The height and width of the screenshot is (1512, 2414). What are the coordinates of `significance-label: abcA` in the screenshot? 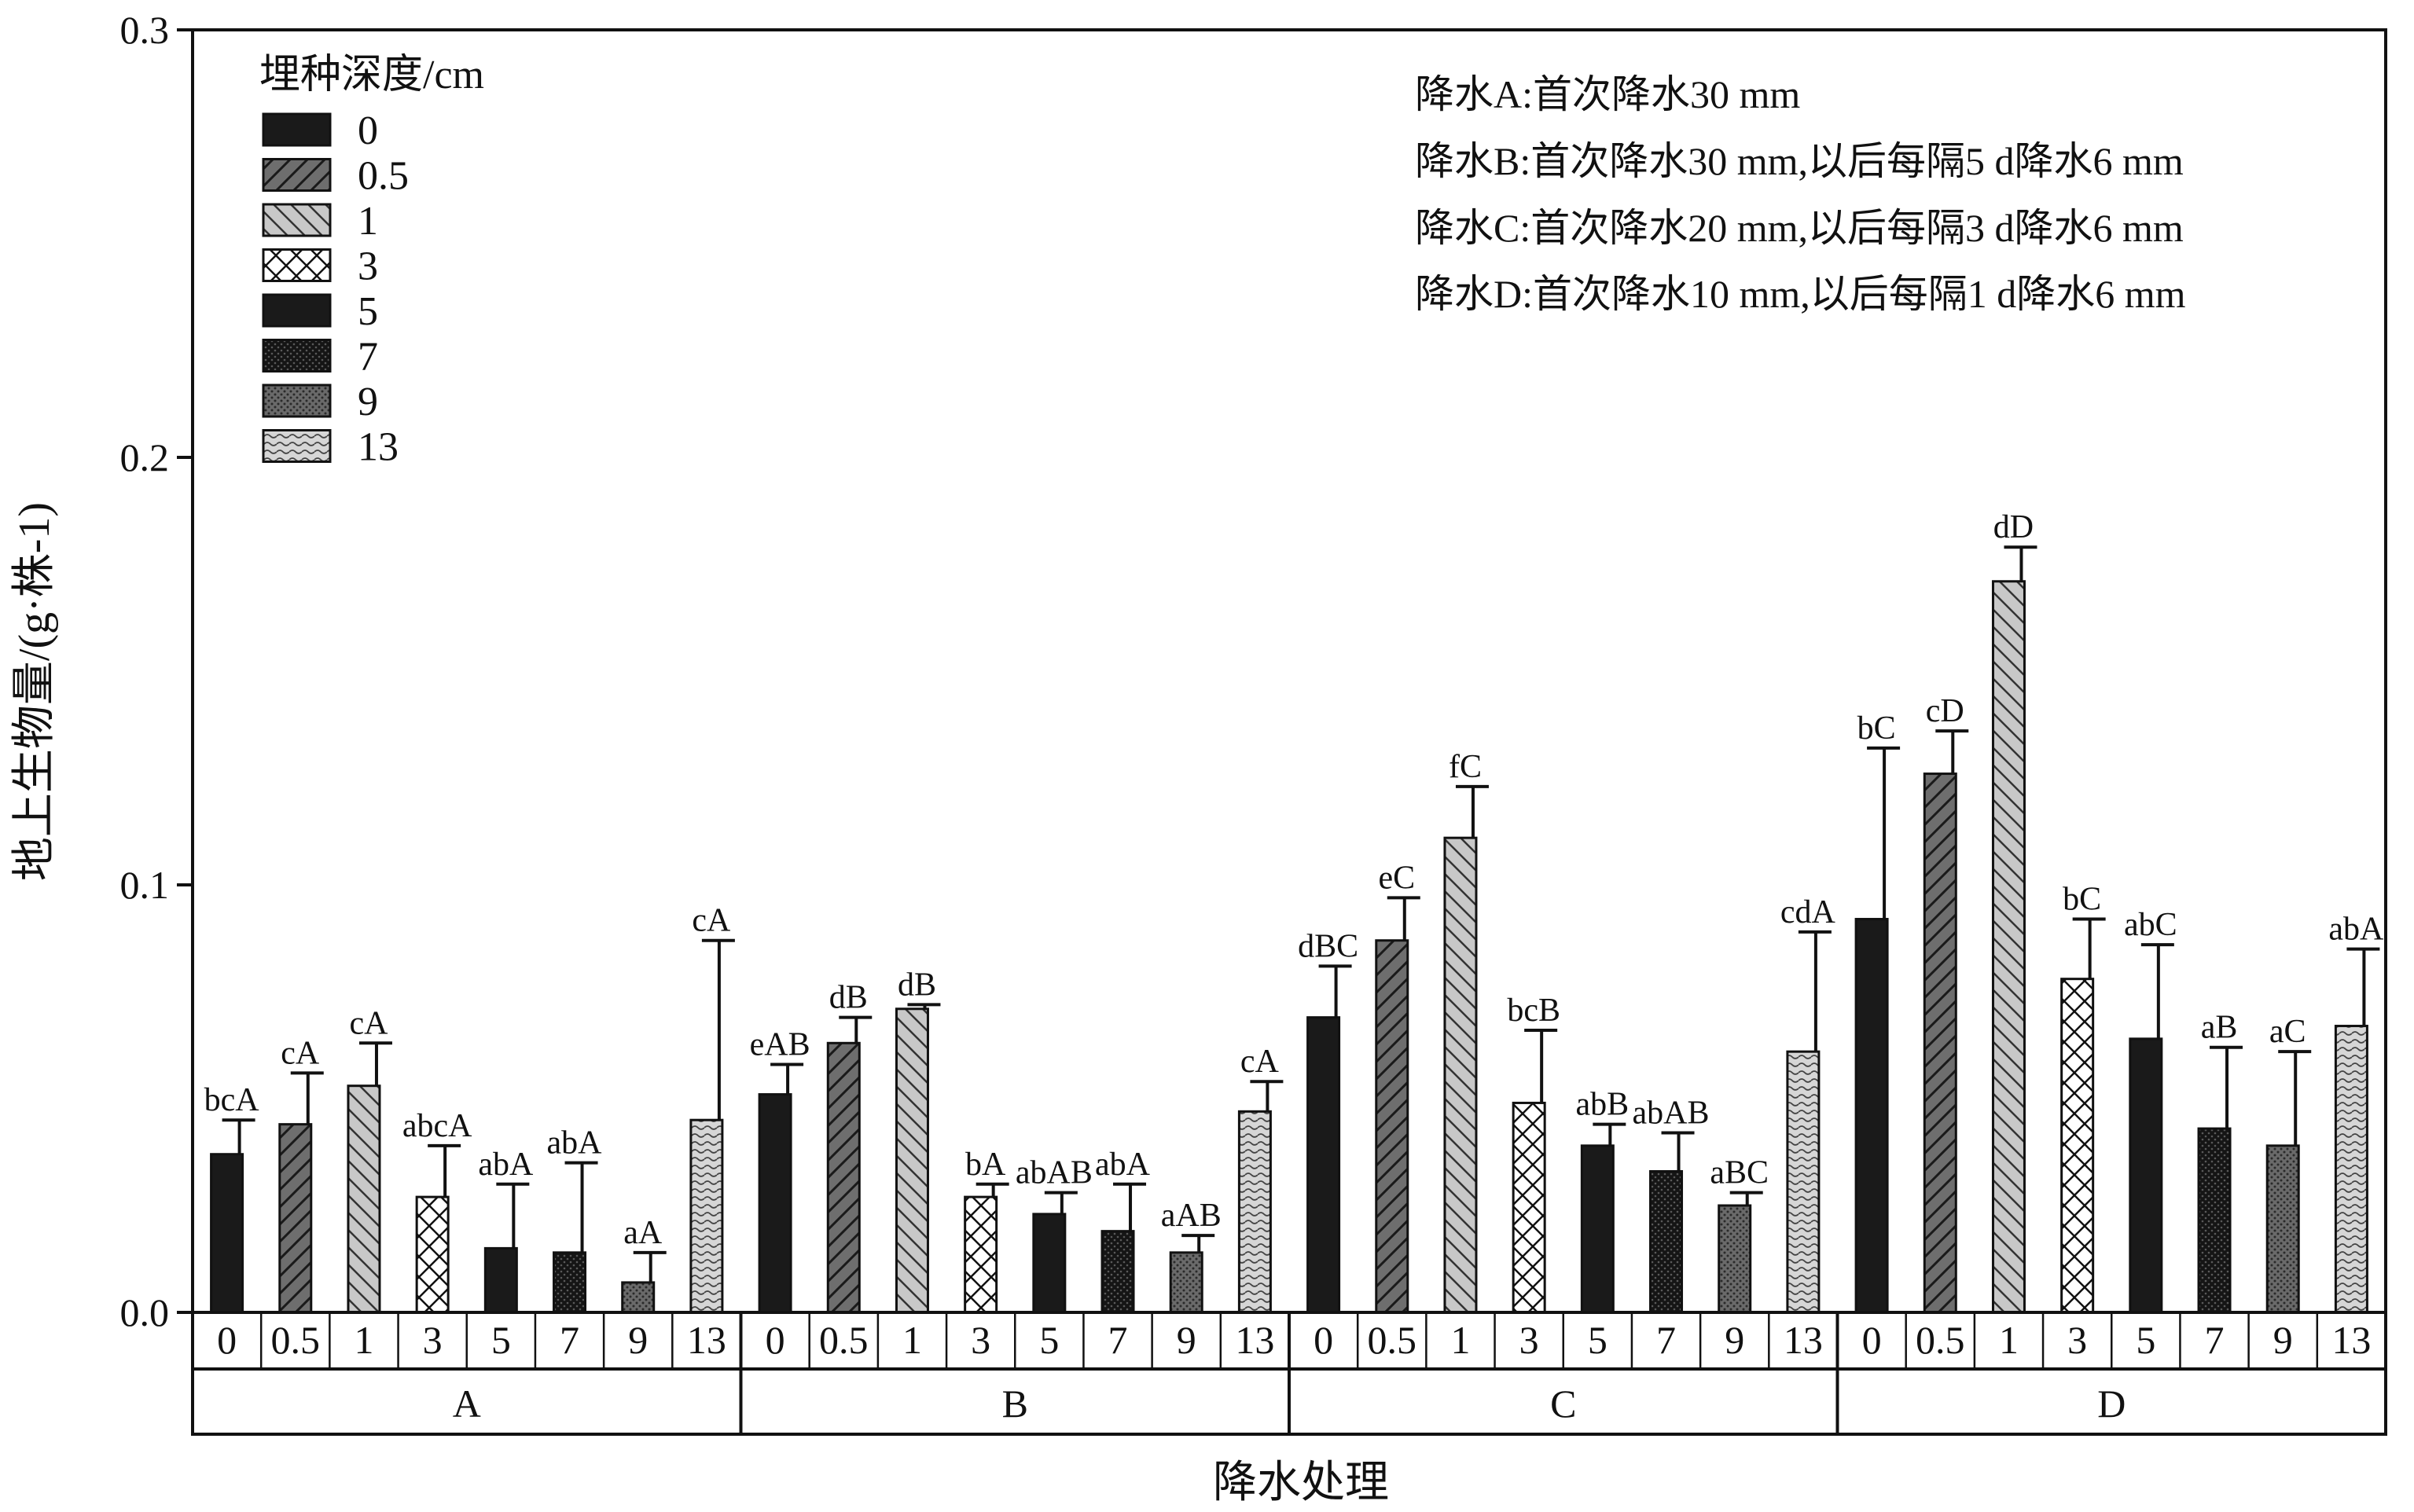 It's located at (437, 1126).